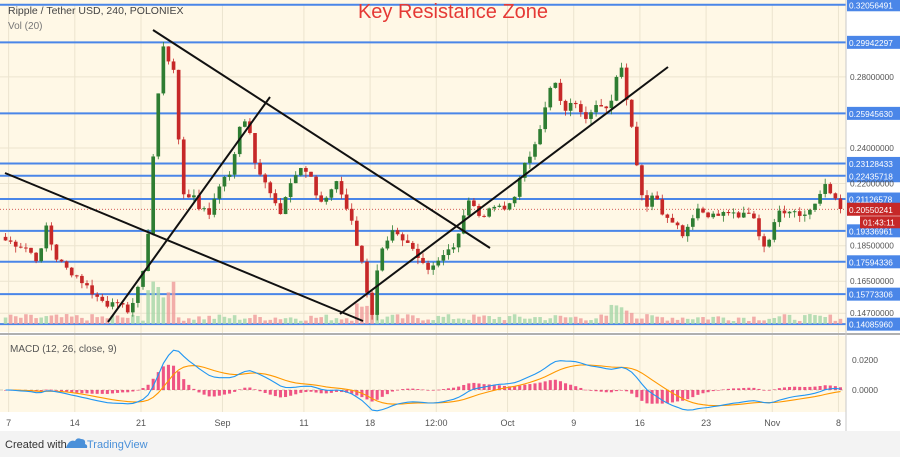 This screenshot has width=900, height=457. What do you see at coordinates (77, 443) in the screenshot?
I see `tradingview-logo-icon` at bounding box center [77, 443].